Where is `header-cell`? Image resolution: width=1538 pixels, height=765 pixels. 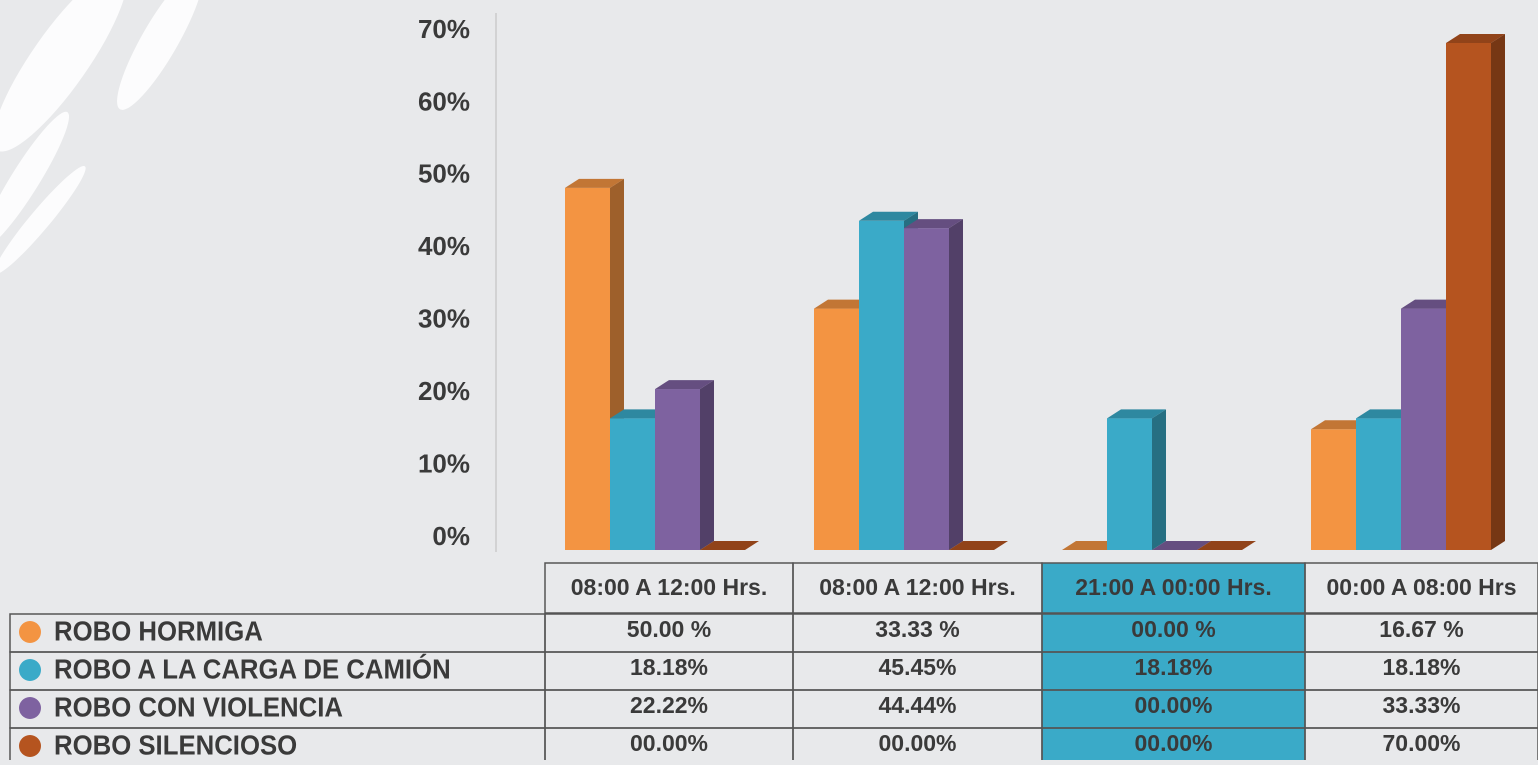 header-cell is located at coordinates (1421, 588).